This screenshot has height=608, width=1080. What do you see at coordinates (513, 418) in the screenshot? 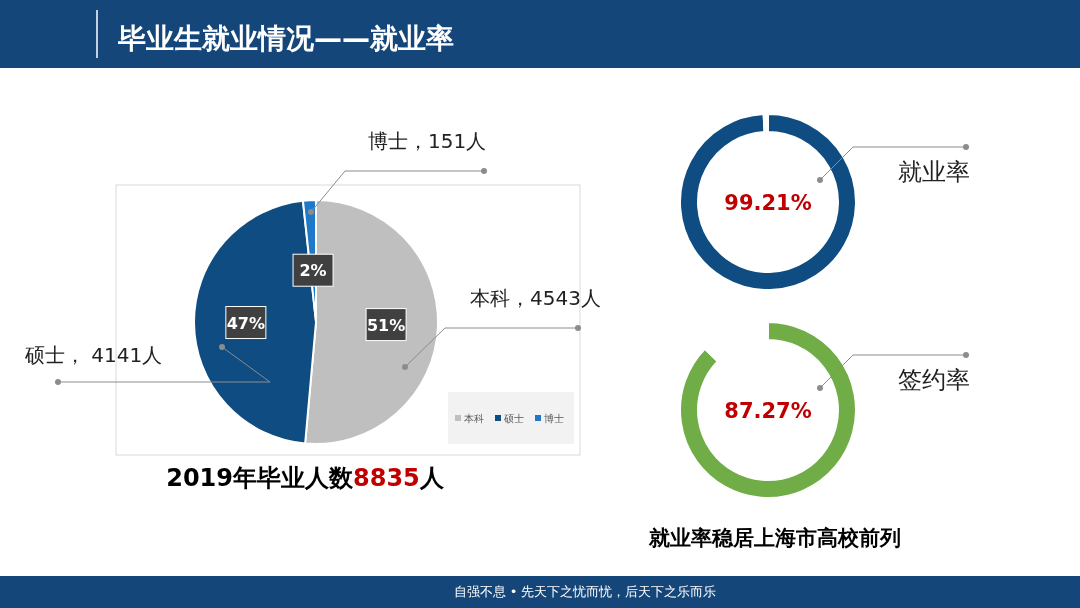
I see `legend-label: 硕士` at bounding box center [513, 418].